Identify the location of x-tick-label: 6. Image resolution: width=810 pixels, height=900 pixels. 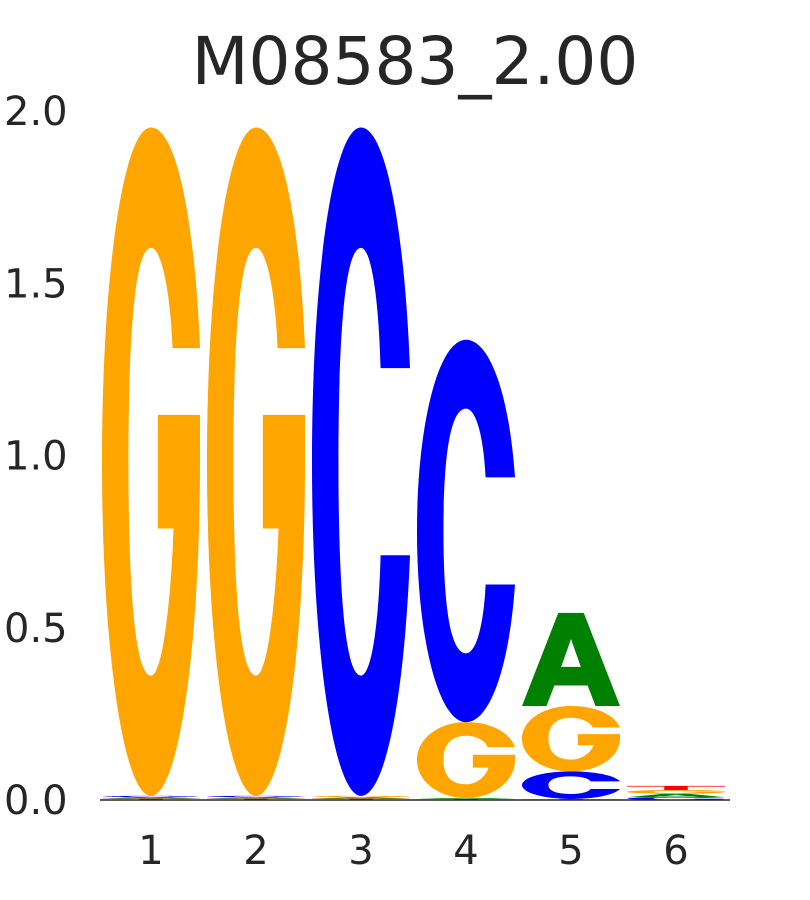
(675, 851).